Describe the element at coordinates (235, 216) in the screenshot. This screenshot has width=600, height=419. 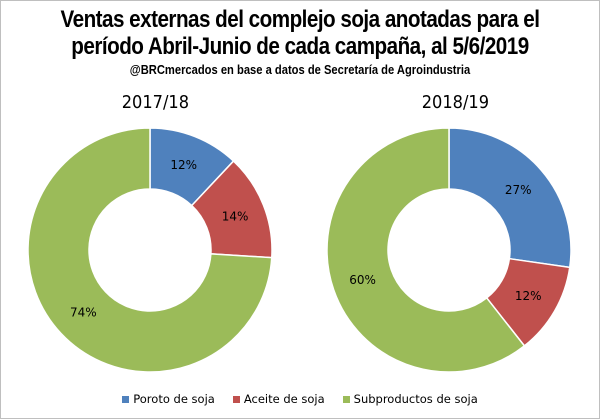
I see `data-label-aceite: 14%` at that location.